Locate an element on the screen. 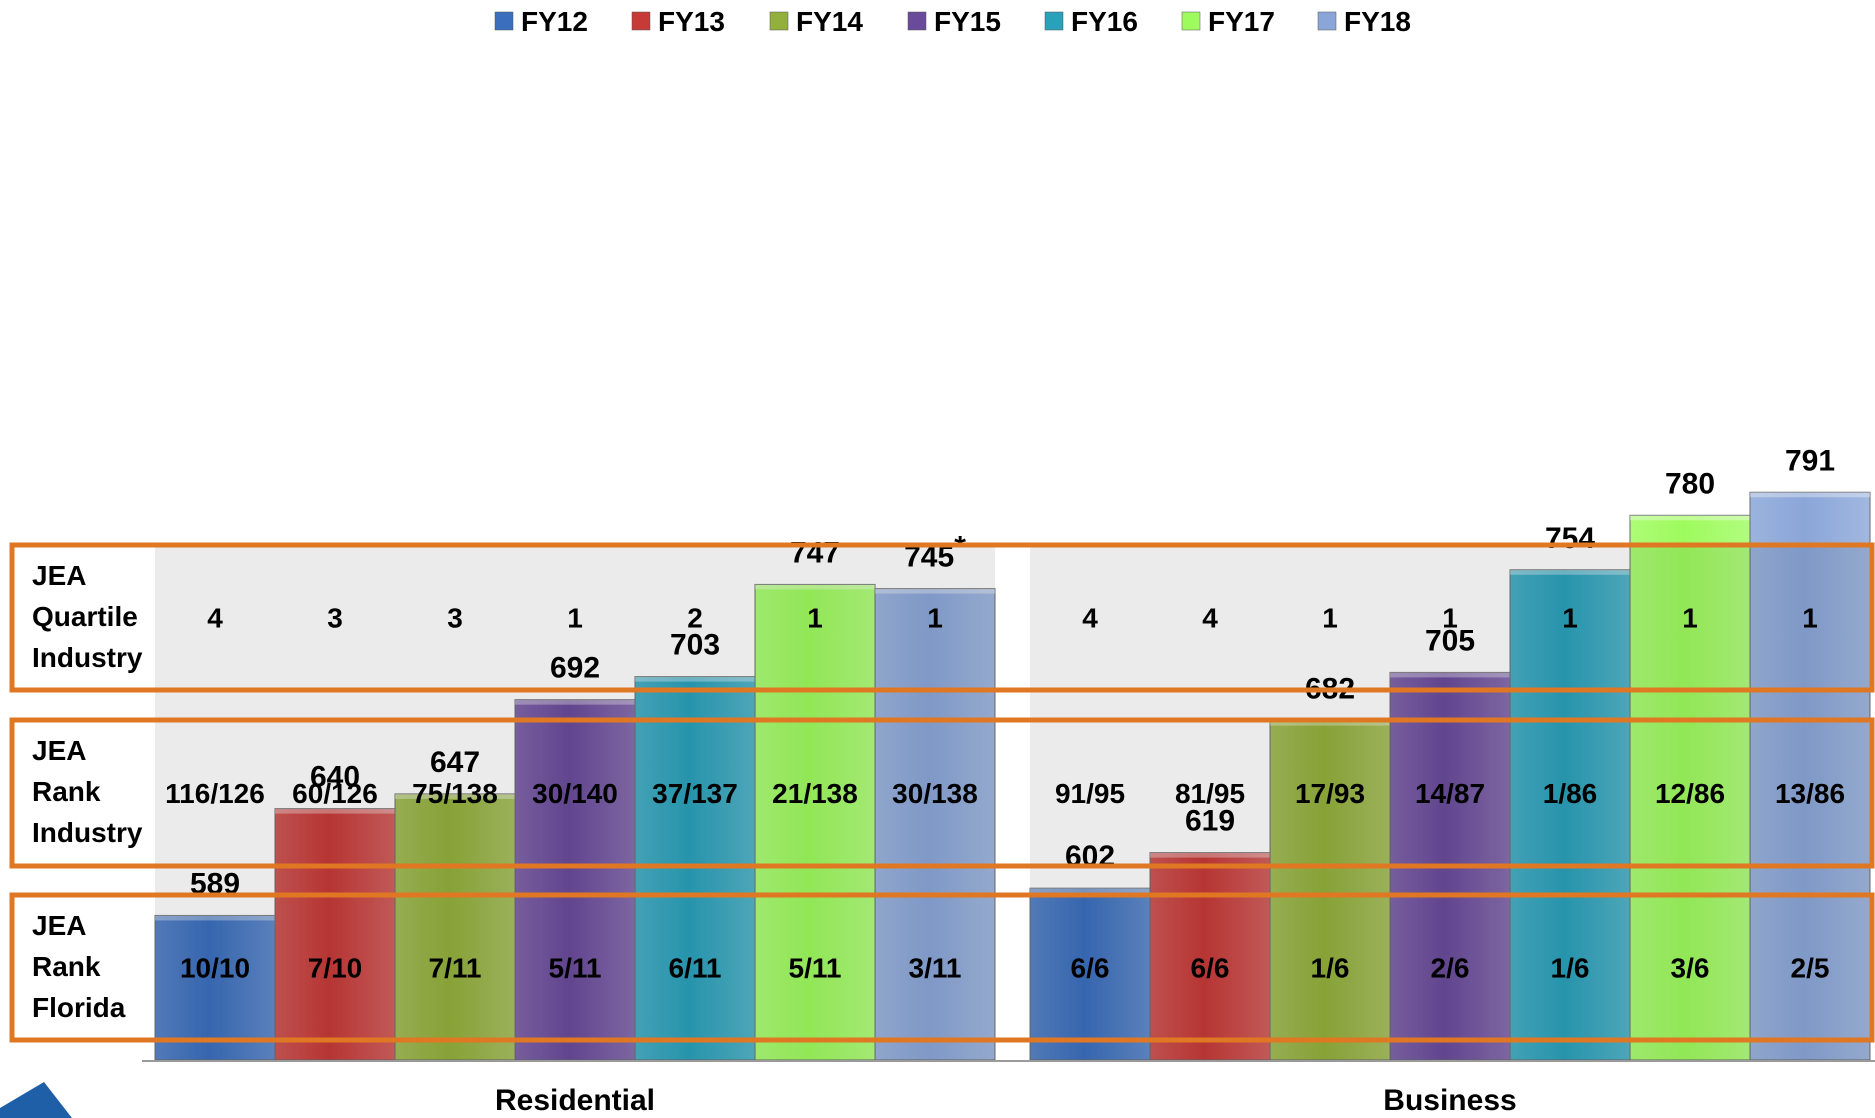  row-label-2-line-3: Industry is located at coordinates (87, 832).